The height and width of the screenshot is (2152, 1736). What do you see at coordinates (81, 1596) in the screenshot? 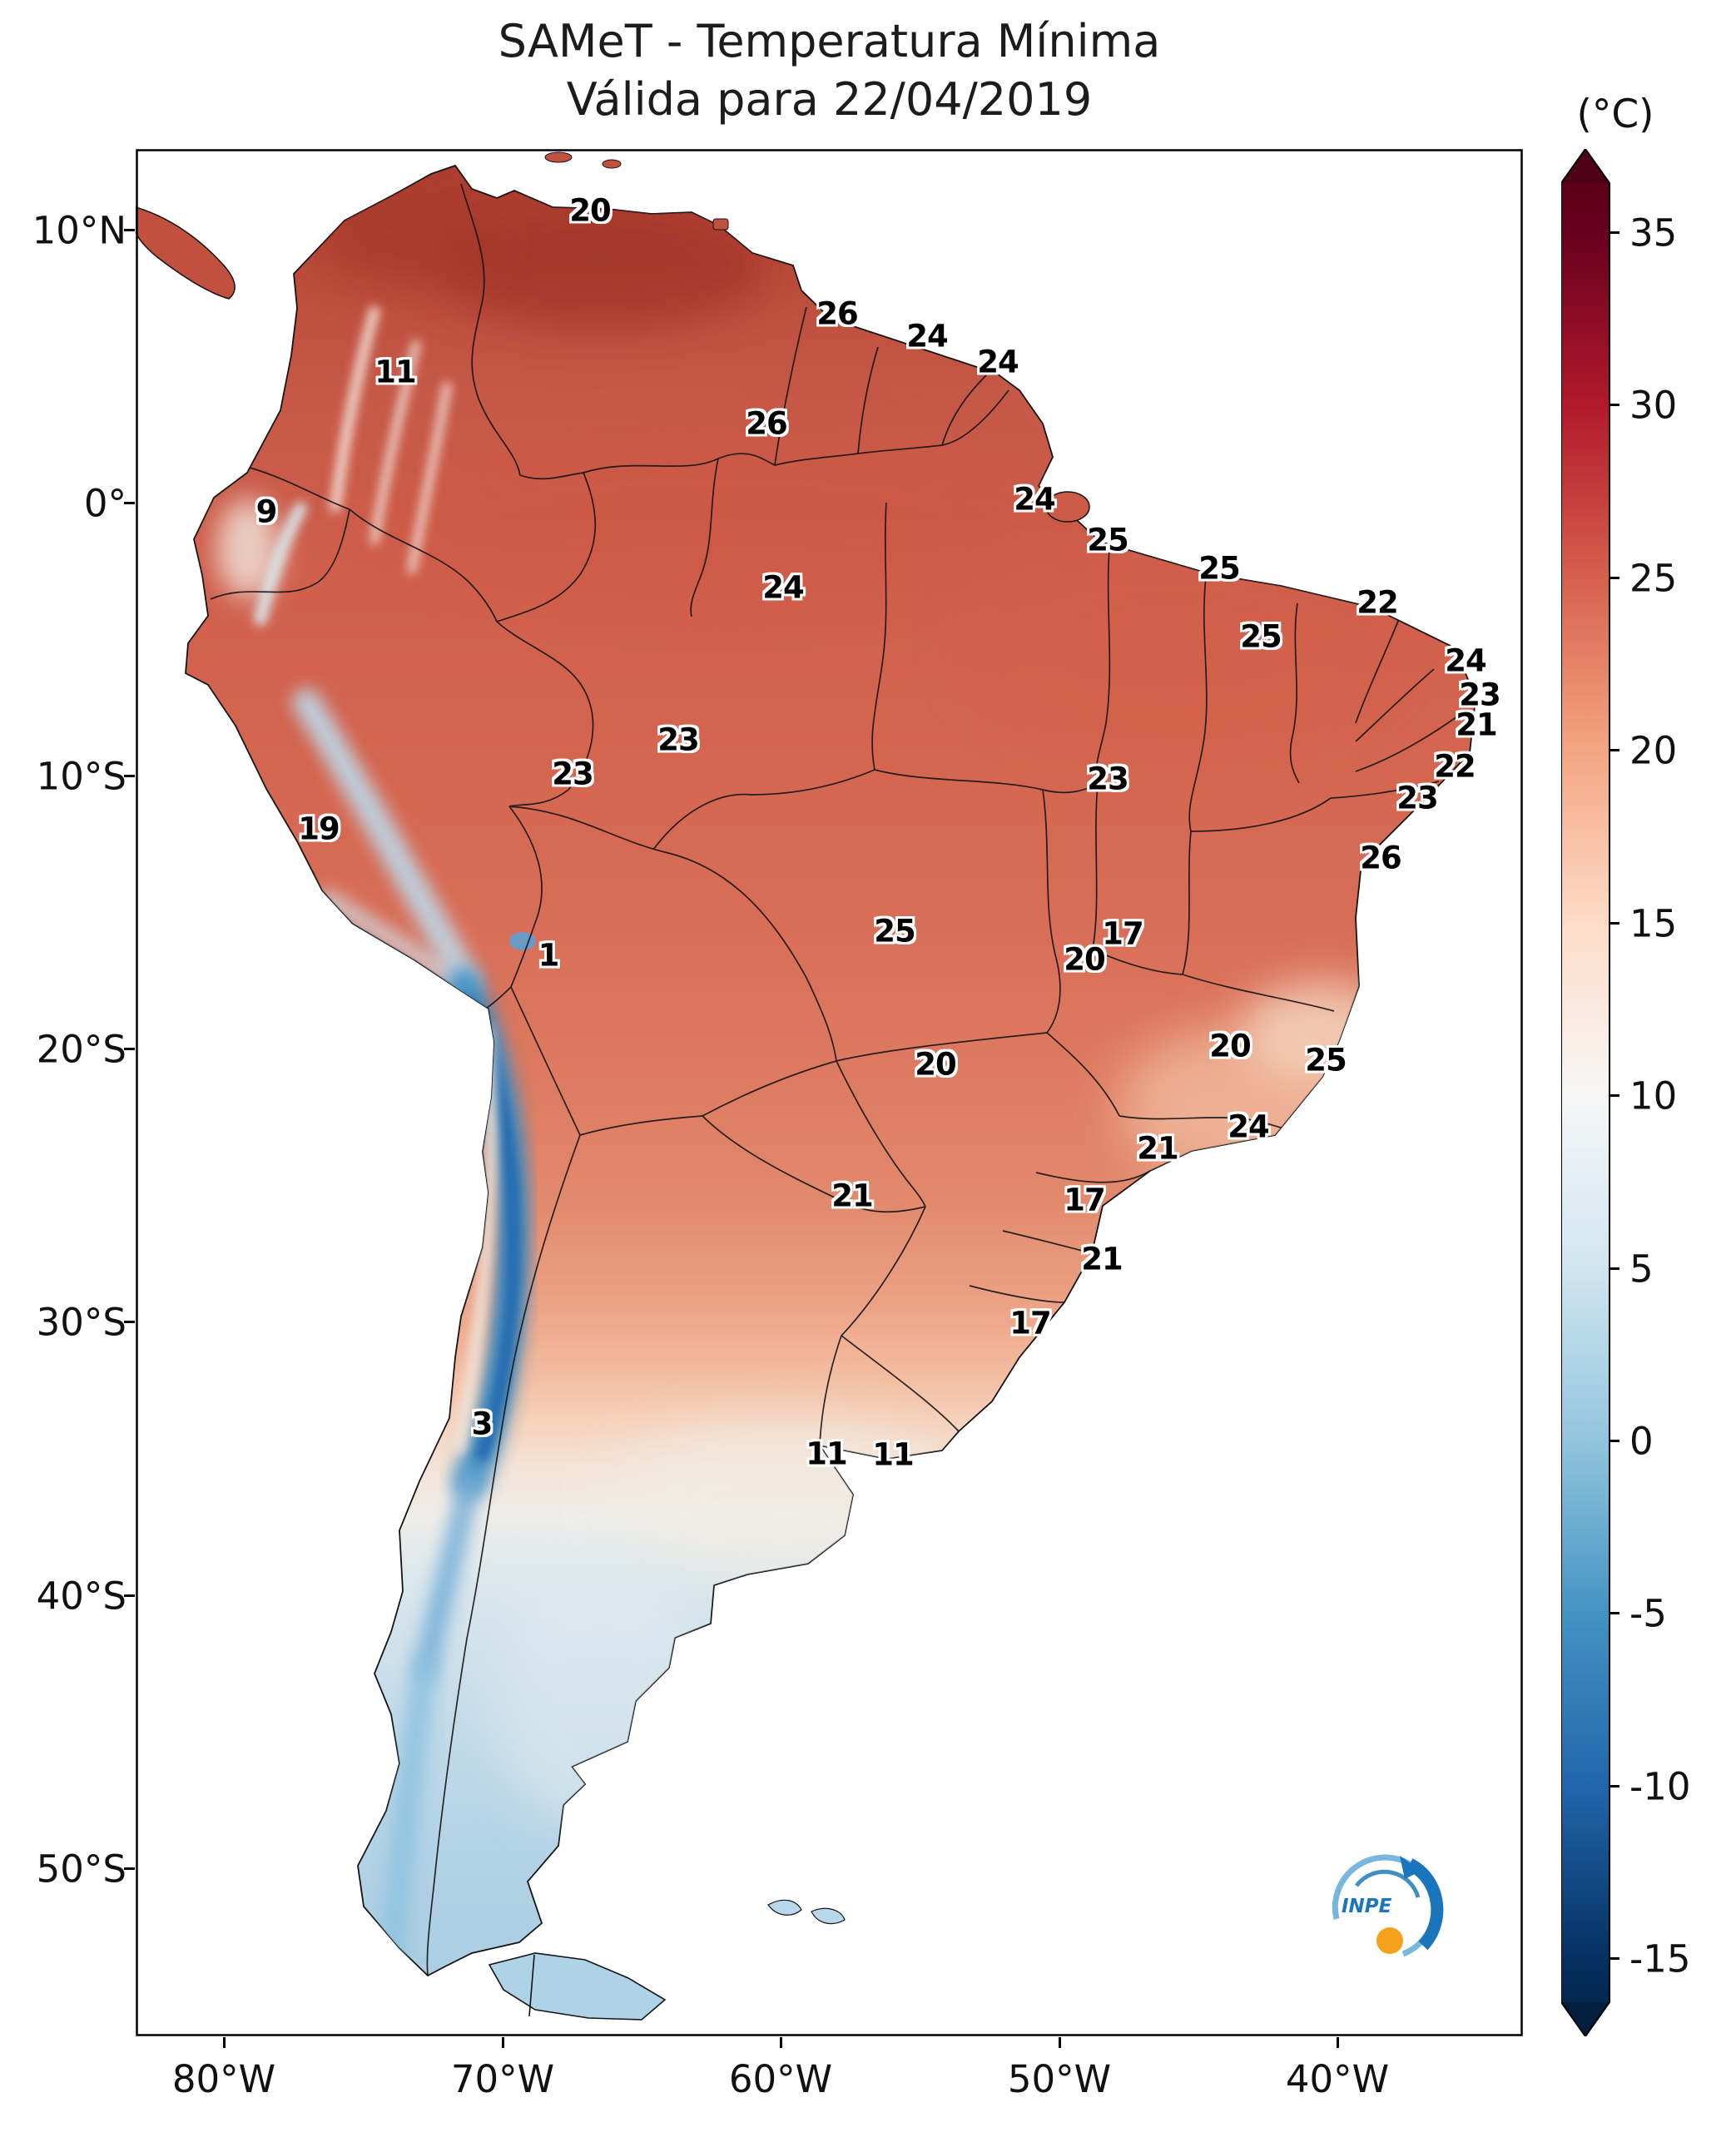
I see `lat-tick-label: 40°S` at bounding box center [81, 1596].